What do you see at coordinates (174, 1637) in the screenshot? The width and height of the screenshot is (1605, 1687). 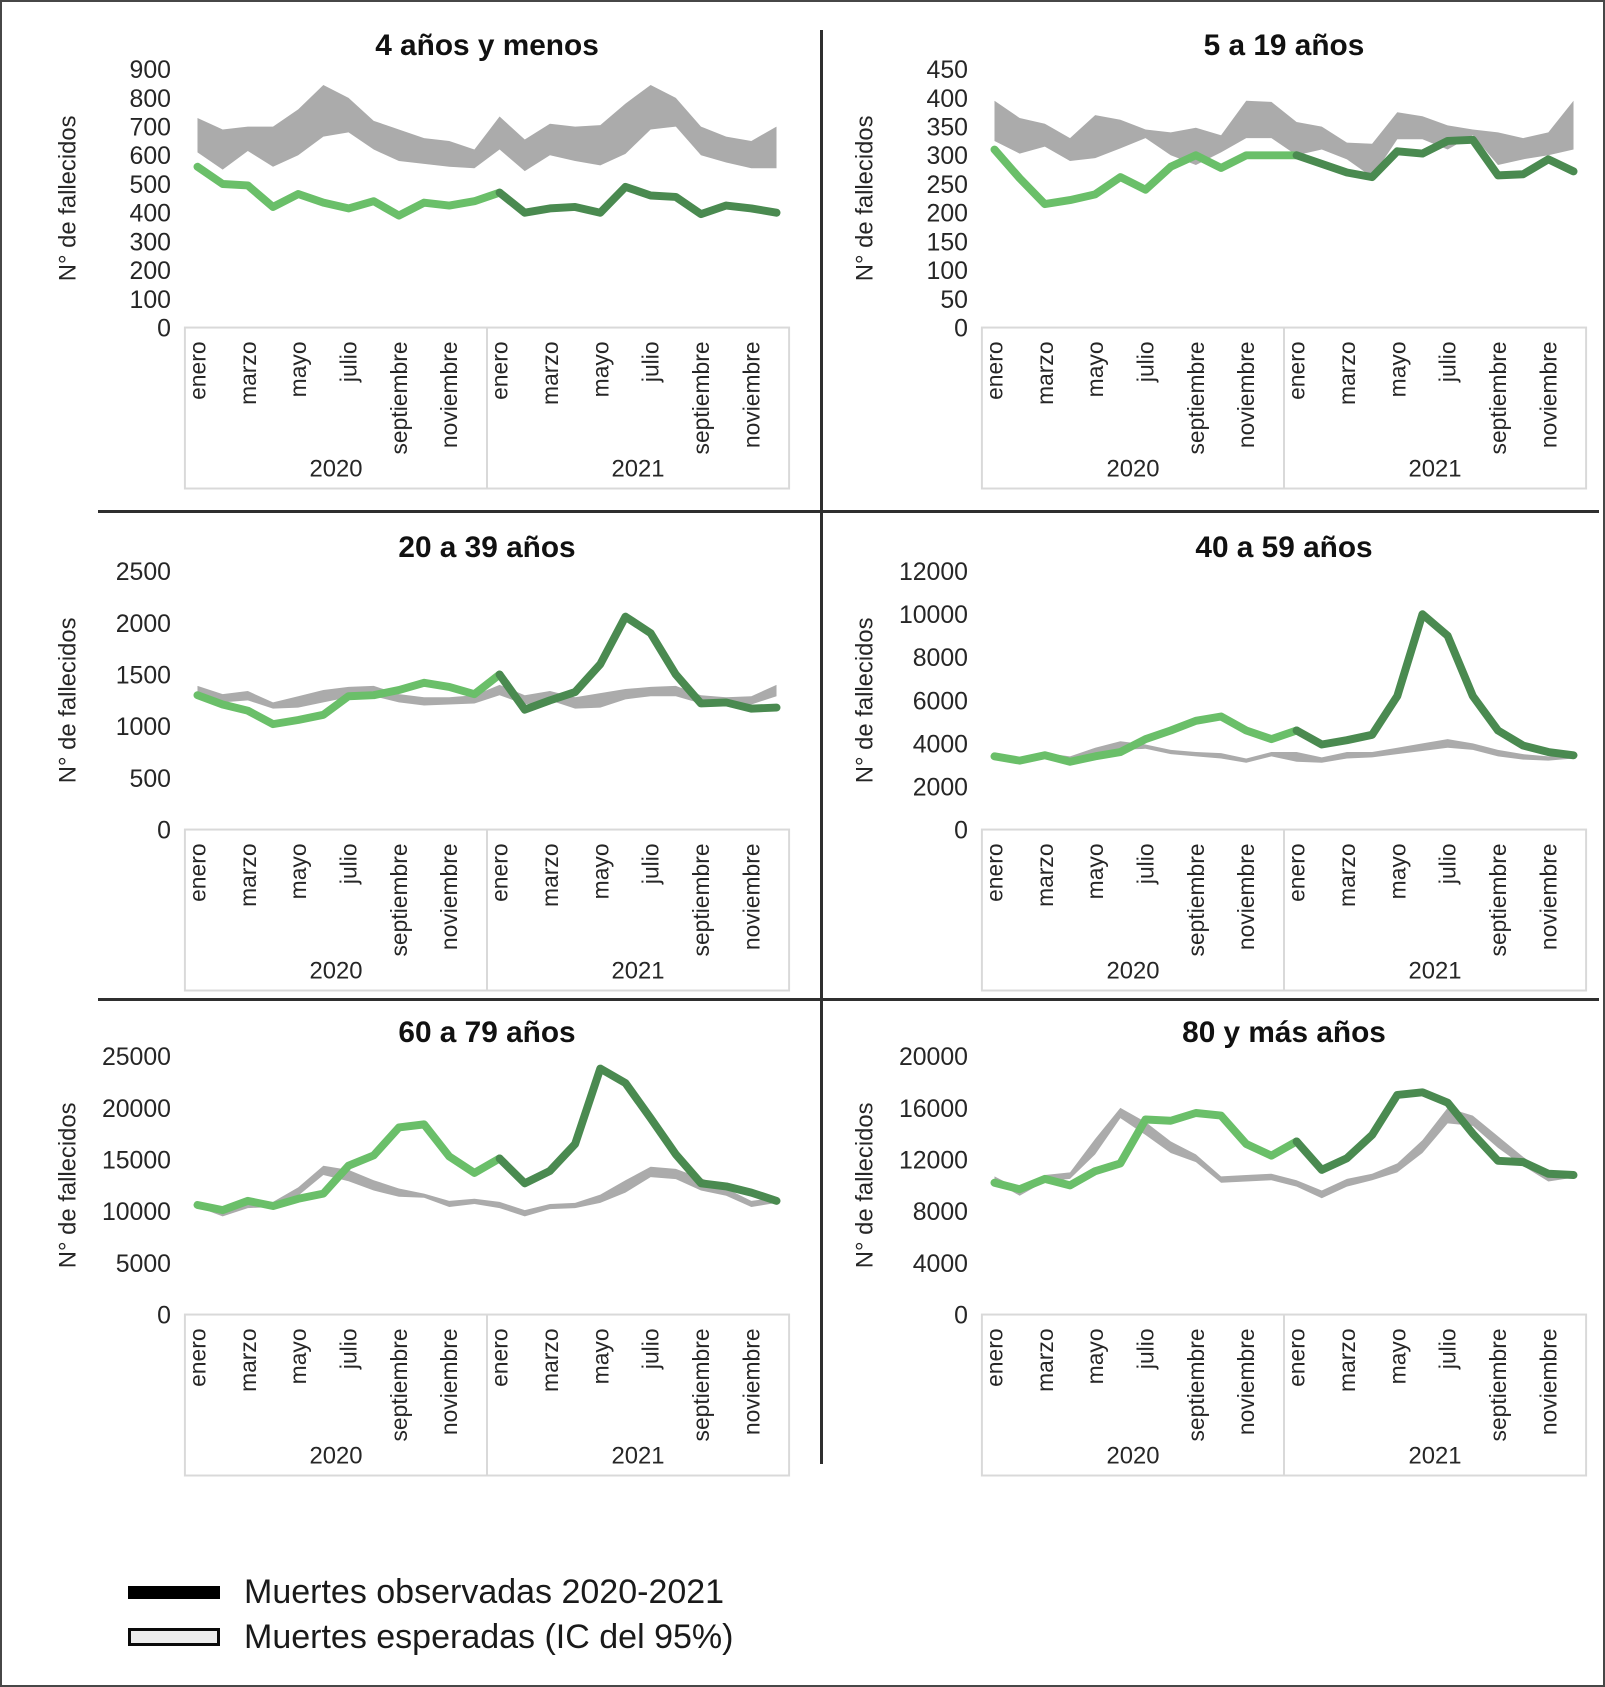 I see `expected-band-swatch-icon` at bounding box center [174, 1637].